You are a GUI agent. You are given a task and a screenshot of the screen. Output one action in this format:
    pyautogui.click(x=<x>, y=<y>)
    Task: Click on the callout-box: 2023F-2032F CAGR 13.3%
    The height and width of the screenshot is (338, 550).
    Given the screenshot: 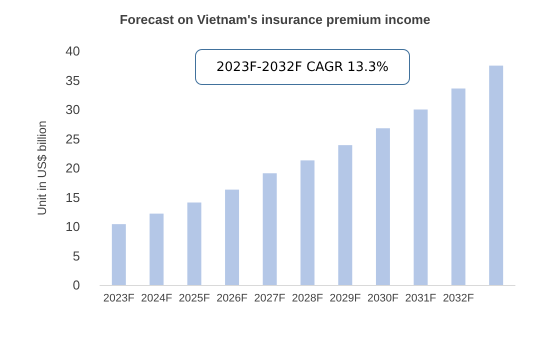 What is the action you would take?
    pyautogui.click(x=302, y=67)
    